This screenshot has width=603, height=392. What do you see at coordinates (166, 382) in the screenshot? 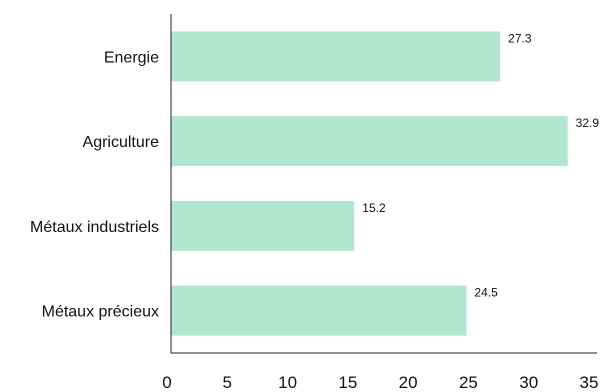
I see `x-tick-label-0: 0` at bounding box center [166, 382].